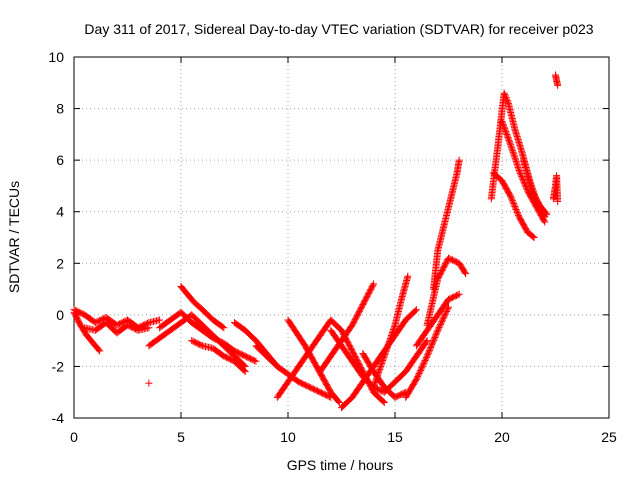 This screenshot has height=480, width=640. What do you see at coordinates (288, 437) in the screenshot?
I see `x-tick-label: 10` at bounding box center [288, 437].